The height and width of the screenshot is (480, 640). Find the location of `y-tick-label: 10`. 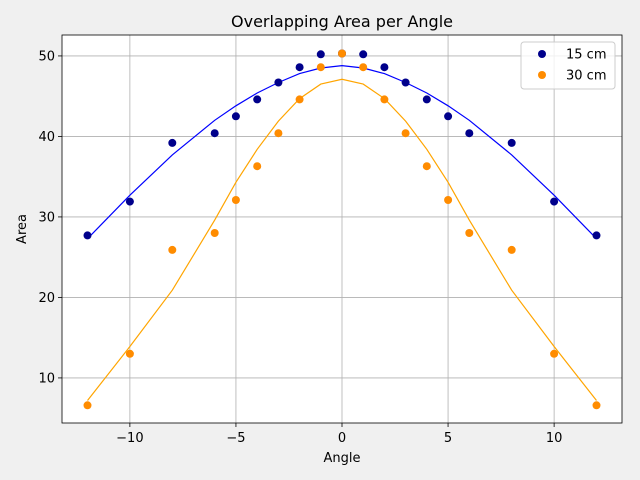

y-tick-label: 10 is located at coordinates (46, 378).